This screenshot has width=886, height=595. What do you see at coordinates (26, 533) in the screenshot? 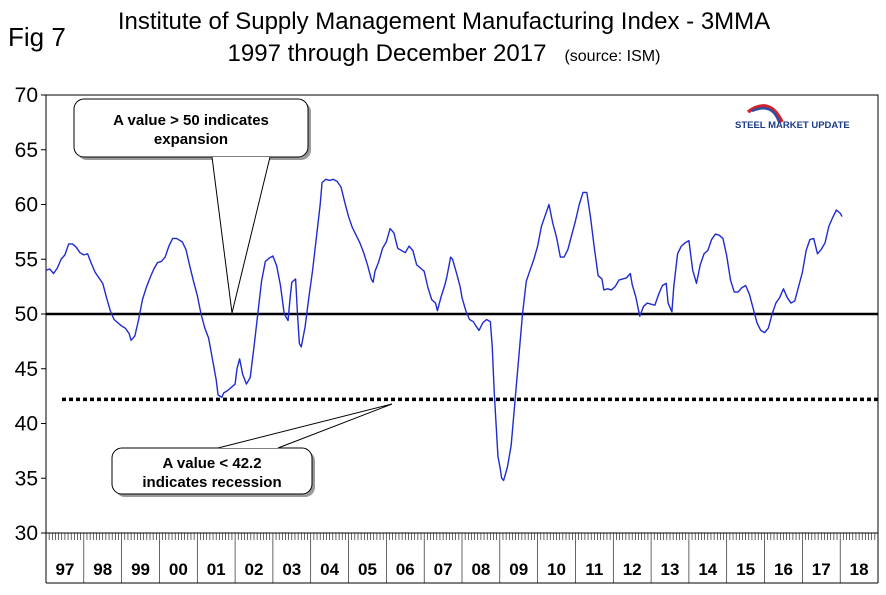
I see `y-tick-label: 30` at bounding box center [26, 533].